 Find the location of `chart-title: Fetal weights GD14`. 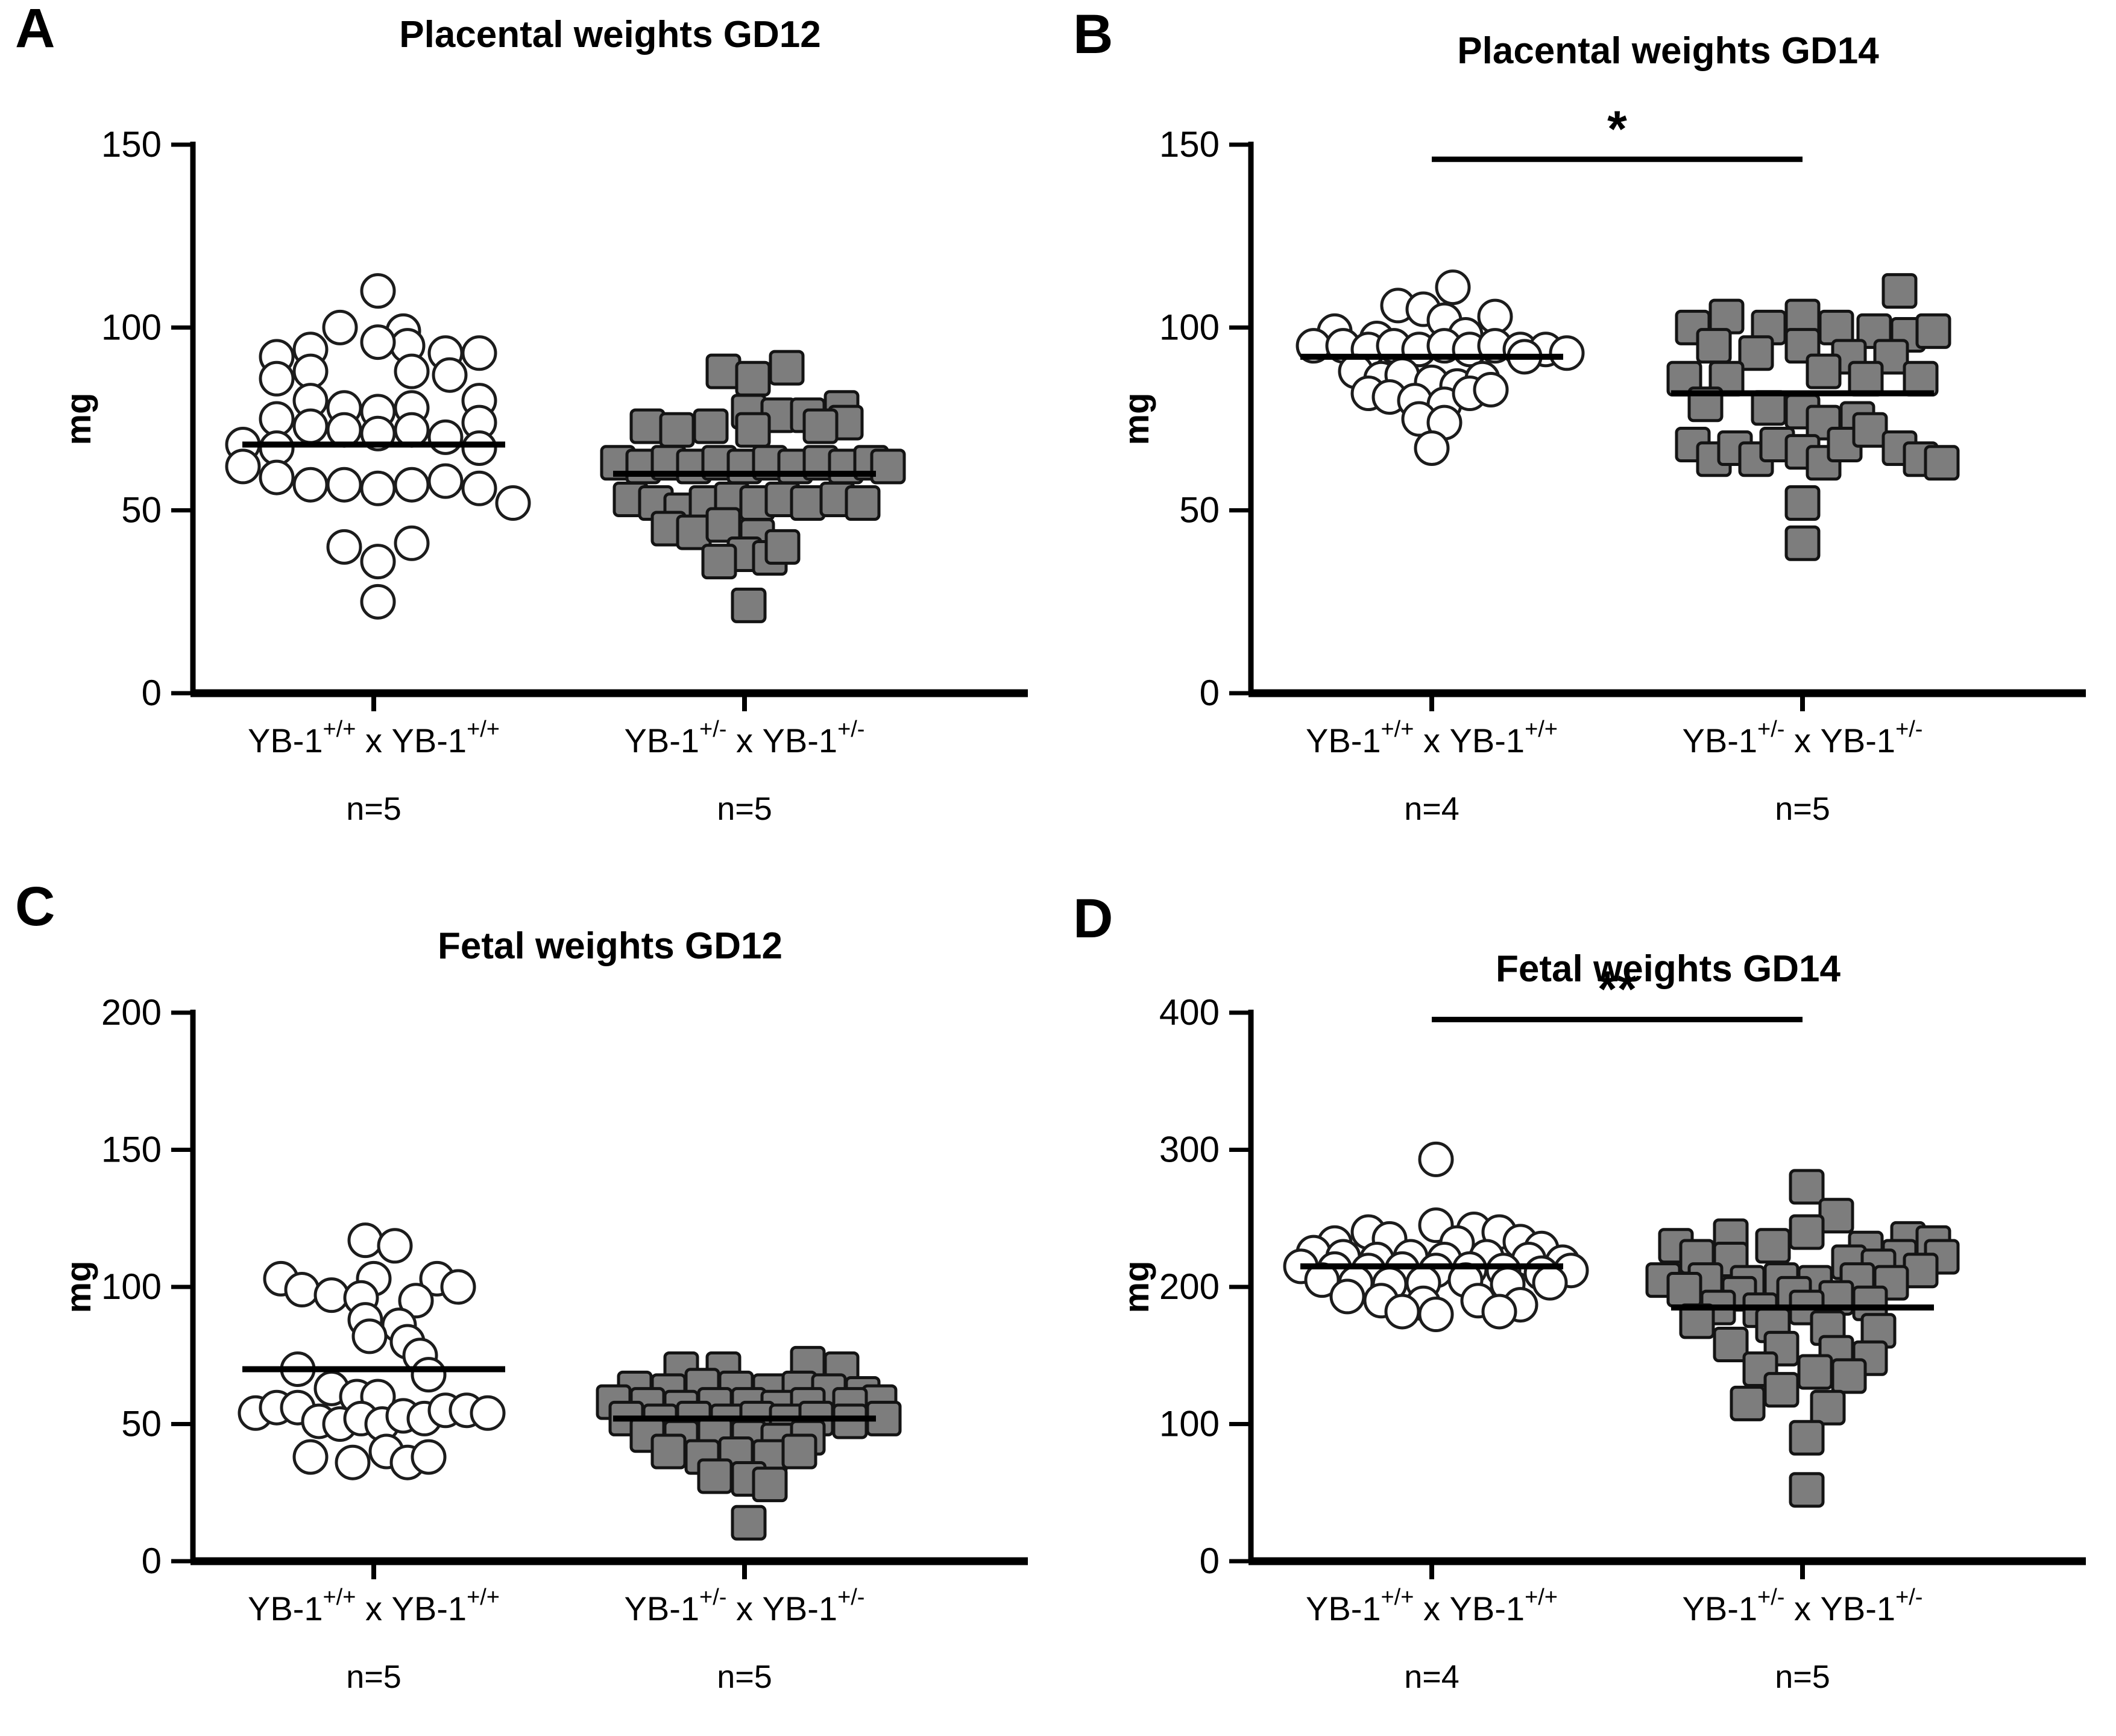

chart-title: Fetal weights GD14 is located at coordinates (1668, 969).